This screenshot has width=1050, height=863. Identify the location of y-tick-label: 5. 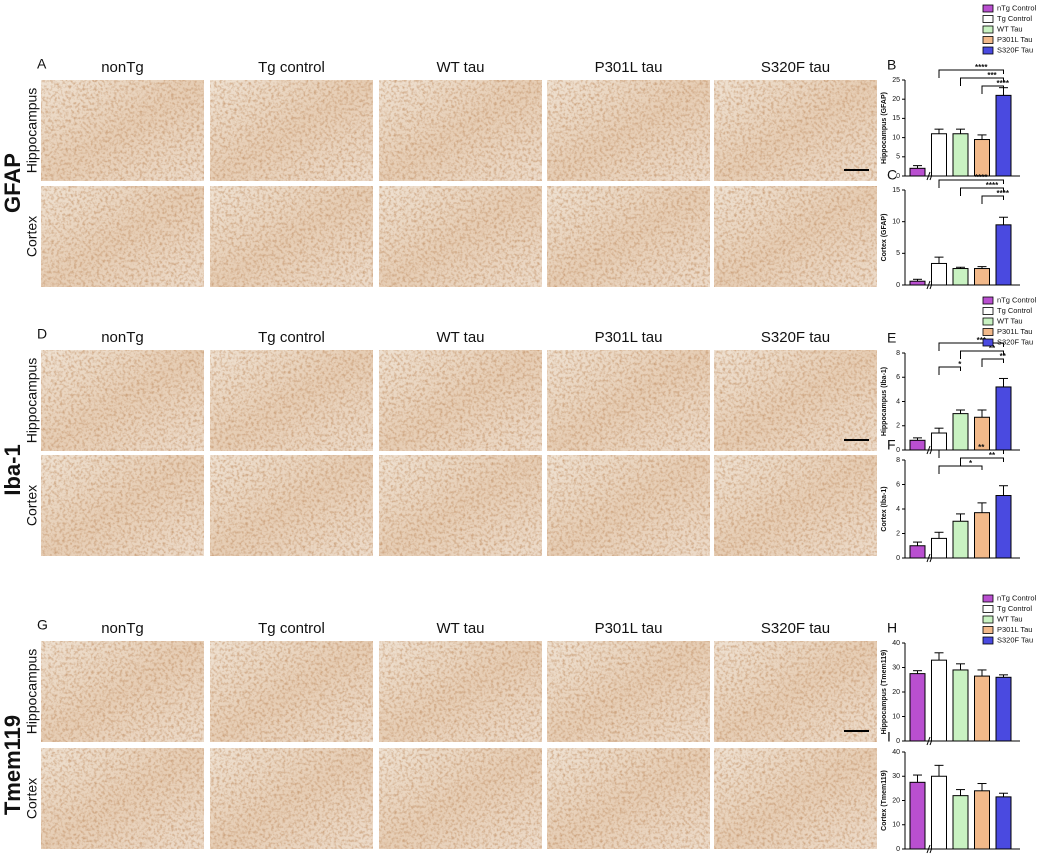
(898, 253).